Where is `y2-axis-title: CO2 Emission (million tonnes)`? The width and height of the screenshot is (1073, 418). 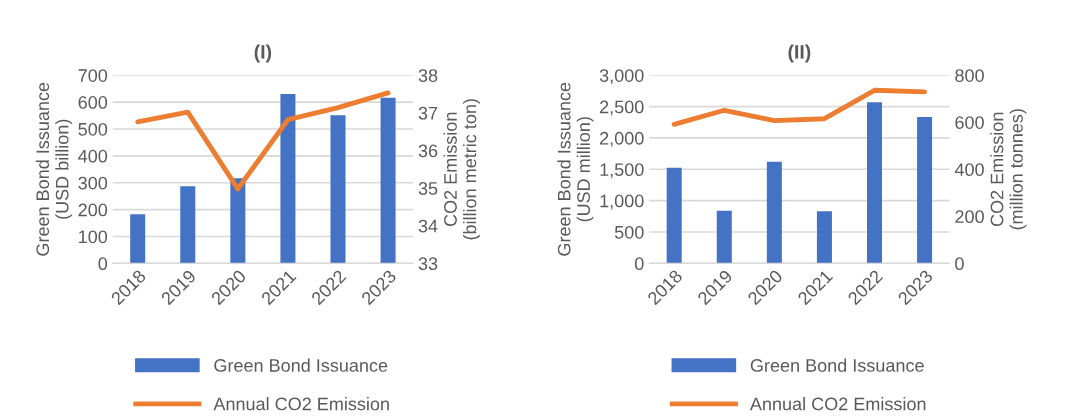
y2-axis-title: CO2 Emission (million tonnes) is located at coordinates (1008, 169).